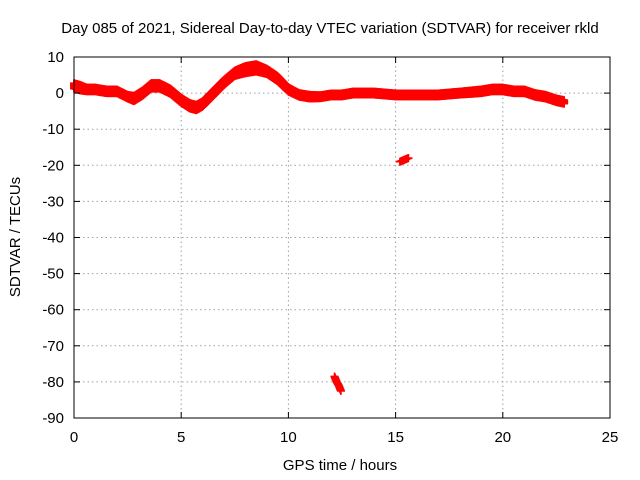  What do you see at coordinates (53, 129) in the screenshot?
I see `y-tick-label: -10` at bounding box center [53, 129].